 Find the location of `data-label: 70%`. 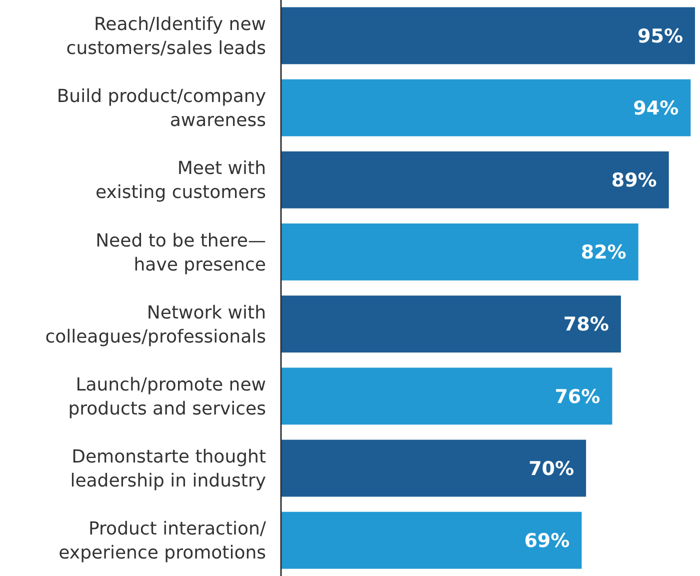

data-label: 70% is located at coordinates (551, 469).